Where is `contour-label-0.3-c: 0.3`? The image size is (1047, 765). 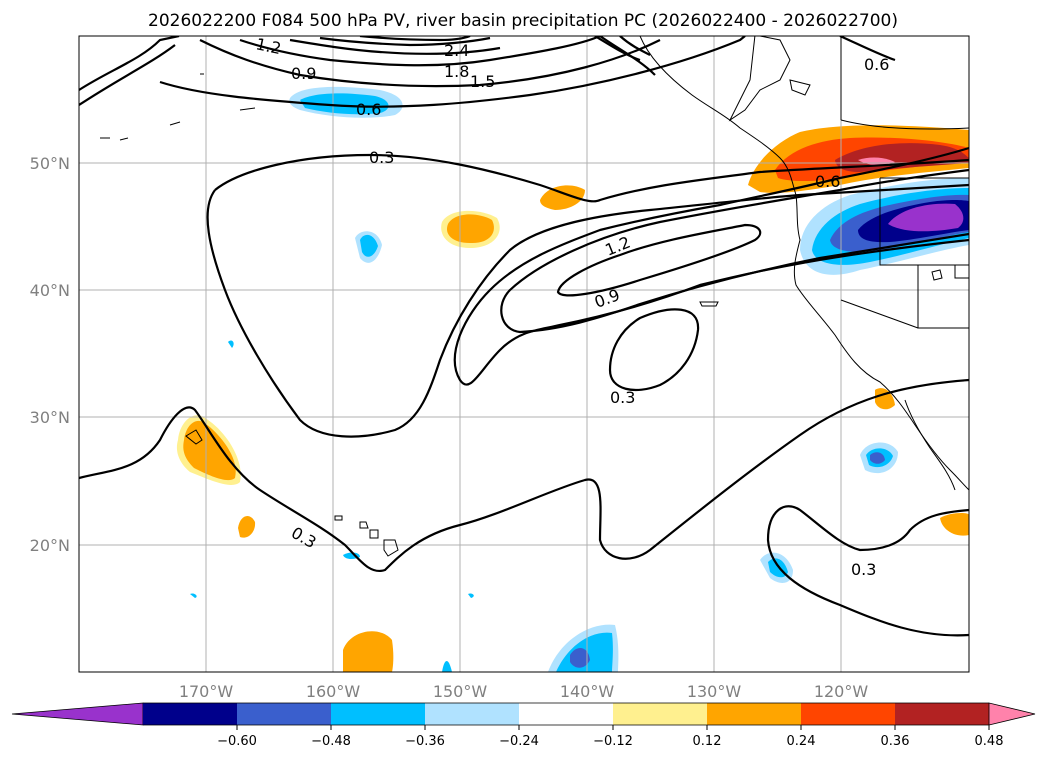
contour-label-0.3-c: 0.3 is located at coordinates (622, 397).